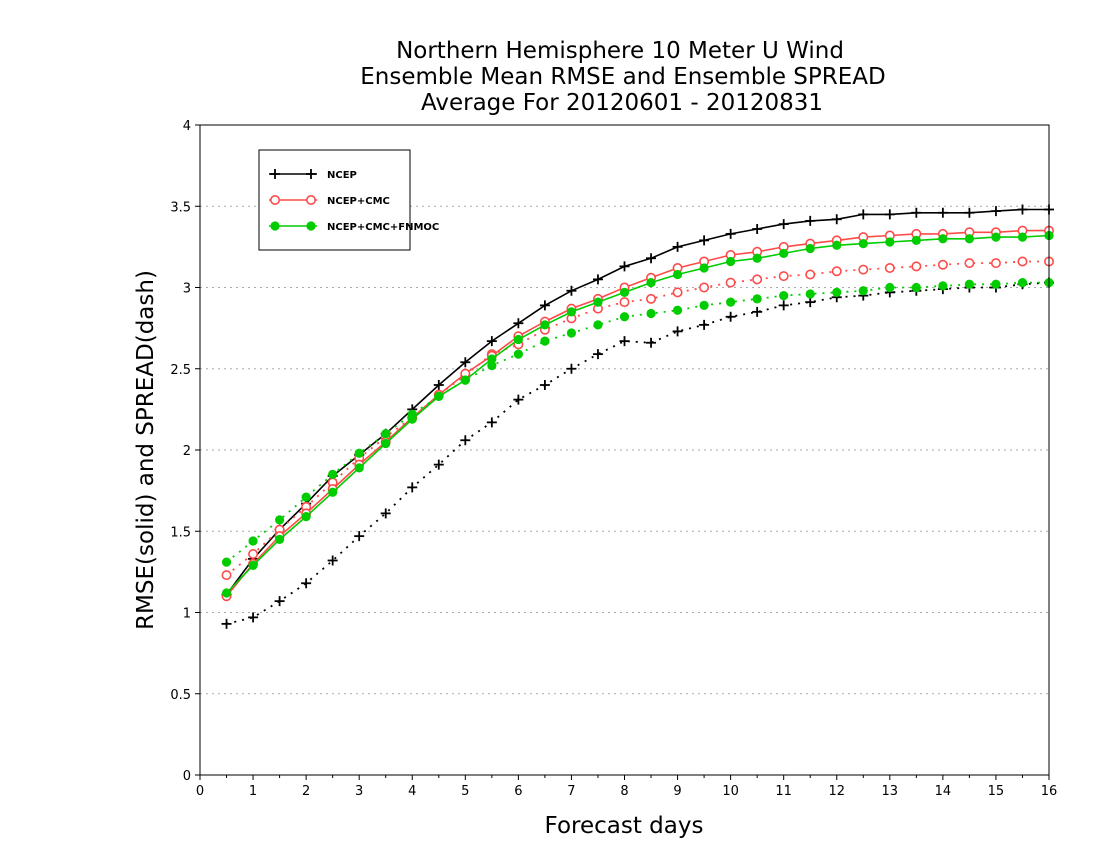  Describe the element at coordinates (180, 695) in the screenshot. I see `y-tick-label: 0.5` at that location.